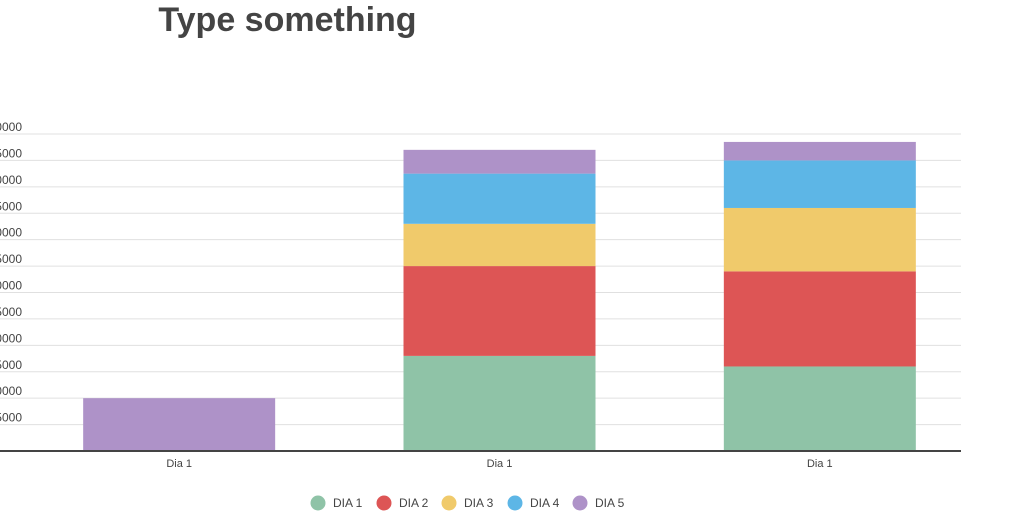 The height and width of the screenshot is (512, 1024). I want to click on y-tick-label: 15000, so click(11, 365).